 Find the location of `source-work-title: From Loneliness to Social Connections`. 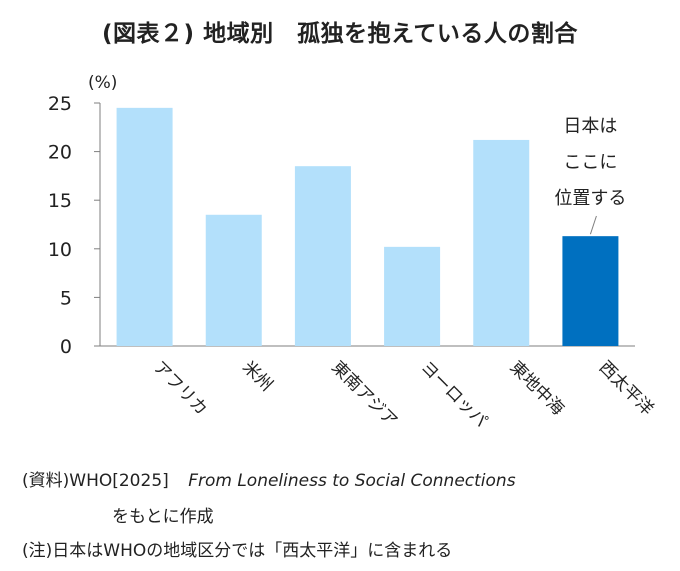

source-work-title: From Loneliness to Social Connections is located at coordinates (352, 481).